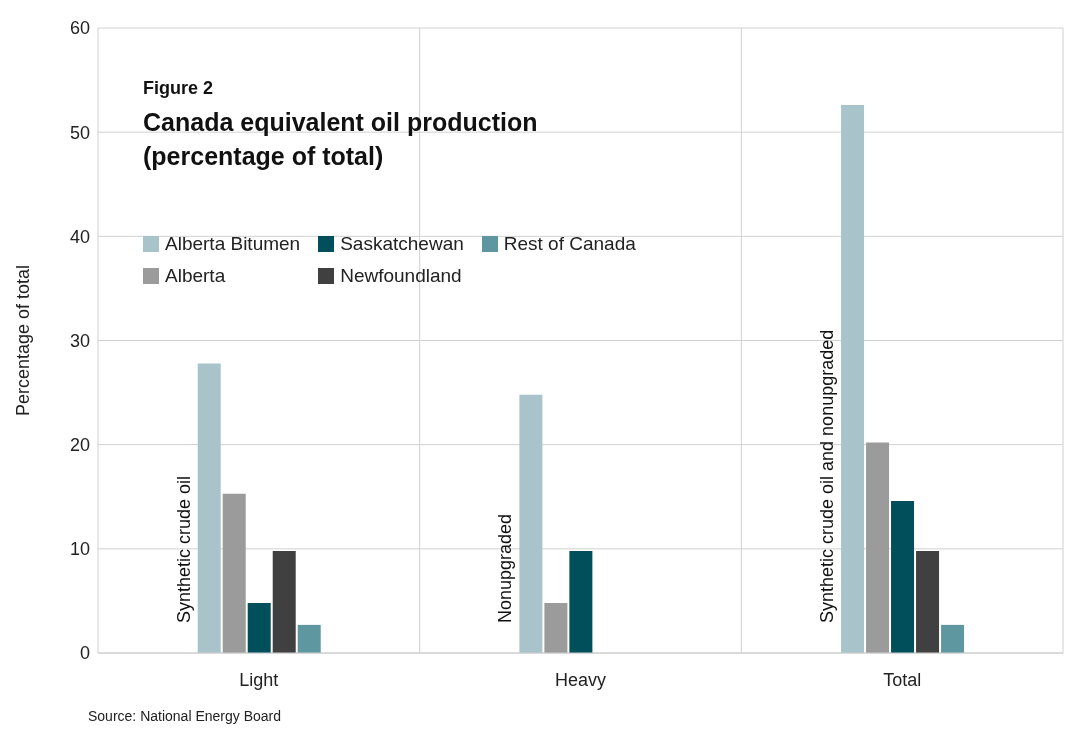 The width and height of the screenshot is (1071, 734). Describe the element at coordinates (341, 139) in the screenshot. I see `text: Canada equivalent oil production (percentage of total)` at that location.